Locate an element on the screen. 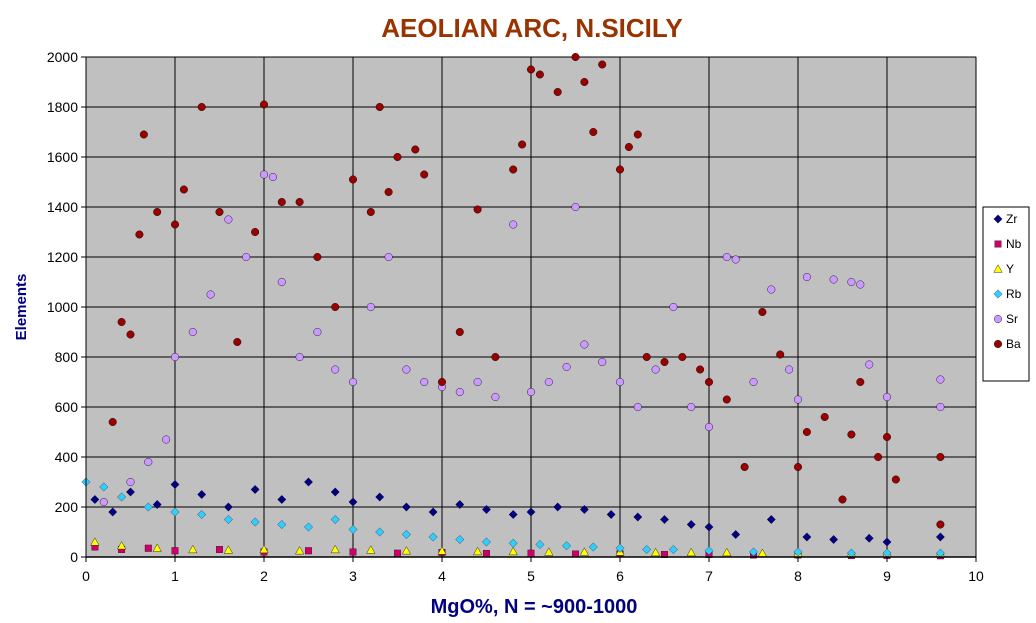  legend-marker-y is located at coordinates (998, 268).